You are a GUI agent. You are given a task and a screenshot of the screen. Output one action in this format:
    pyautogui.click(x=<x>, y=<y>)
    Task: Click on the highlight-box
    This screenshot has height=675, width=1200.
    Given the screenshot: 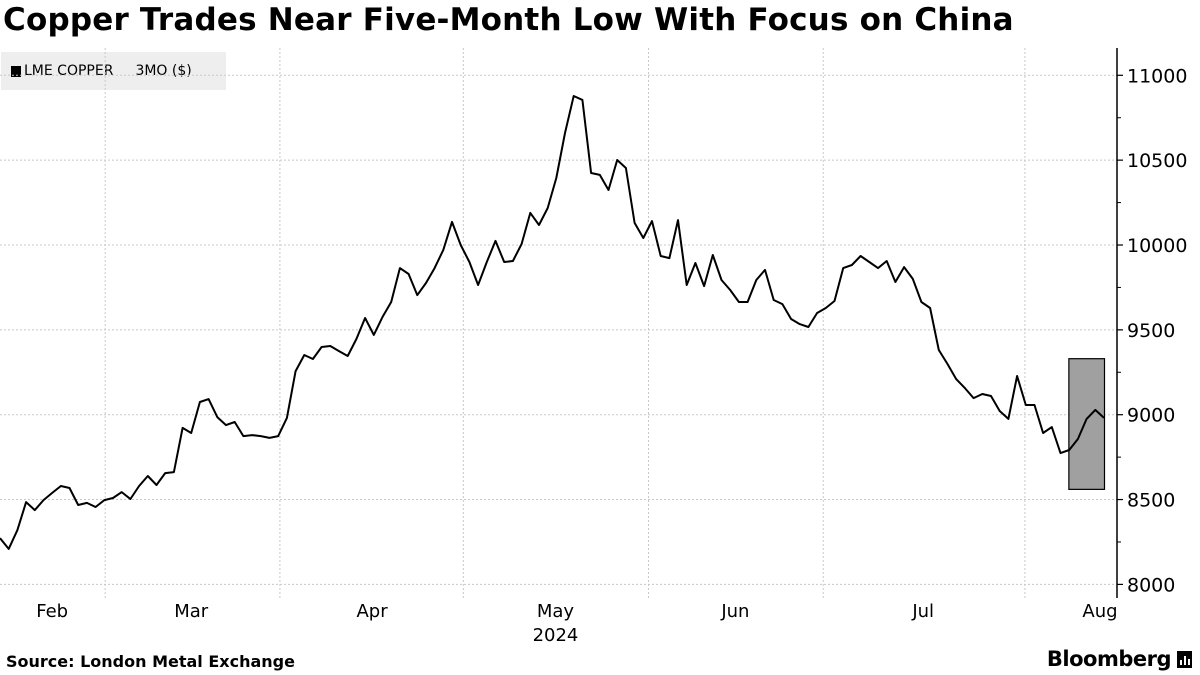 What is the action you would take?
    pyautogui.click(x=1087, y=424)
    